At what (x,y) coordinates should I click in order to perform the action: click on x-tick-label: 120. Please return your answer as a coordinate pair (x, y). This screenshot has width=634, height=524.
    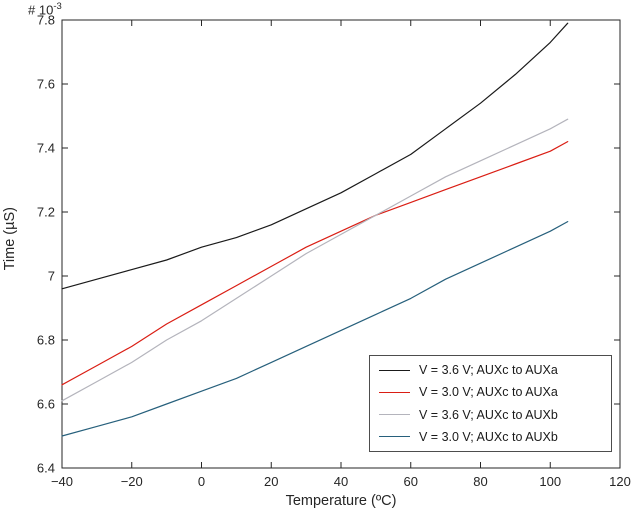
    Looking at the image, I should click on (620, 481).